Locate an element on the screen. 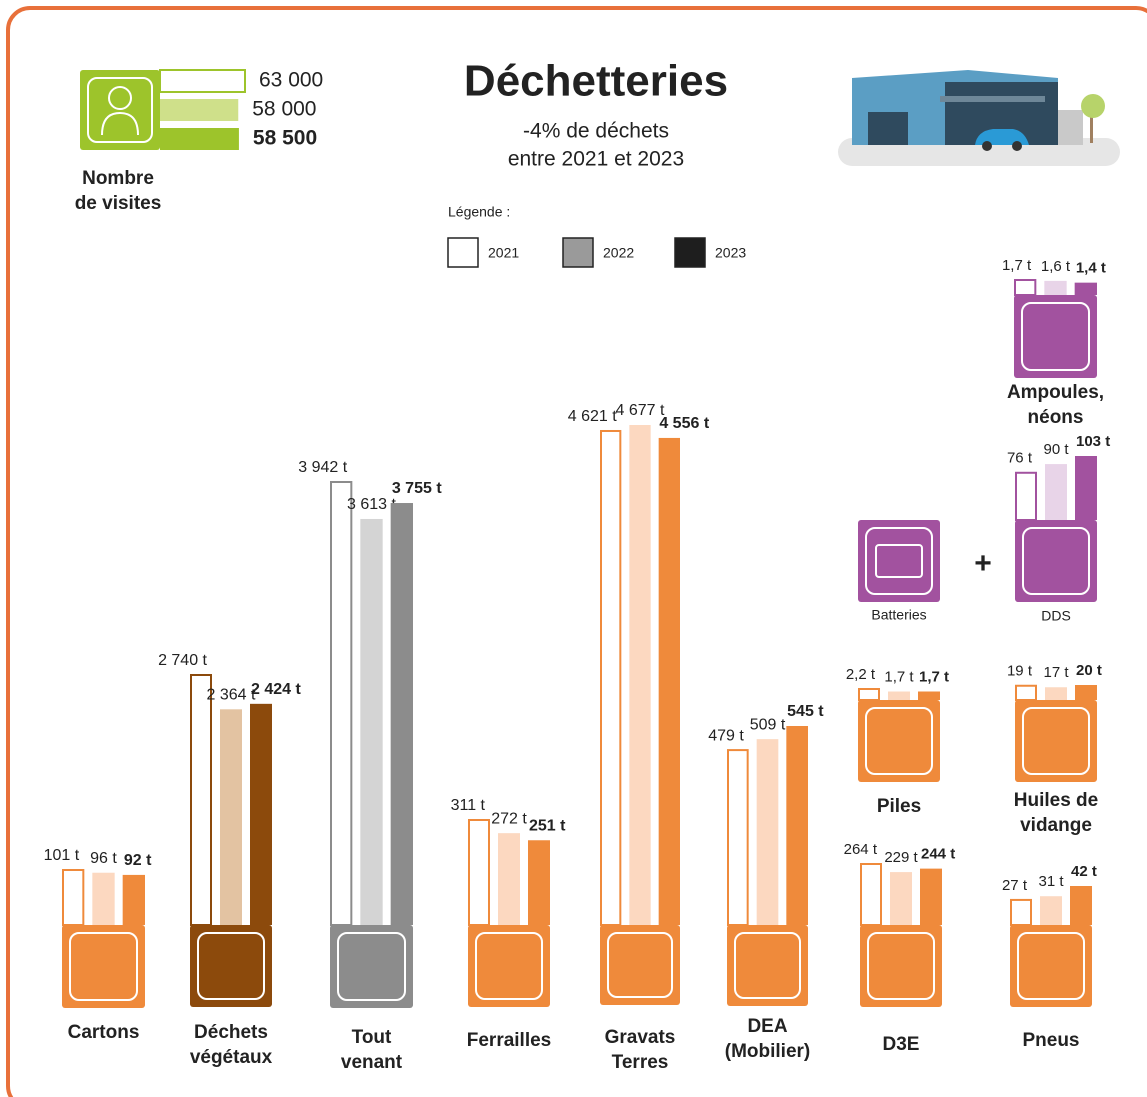 This screenshot has height=1097, width=1147. value-label: 229 t is located at coordinates (901, 857).